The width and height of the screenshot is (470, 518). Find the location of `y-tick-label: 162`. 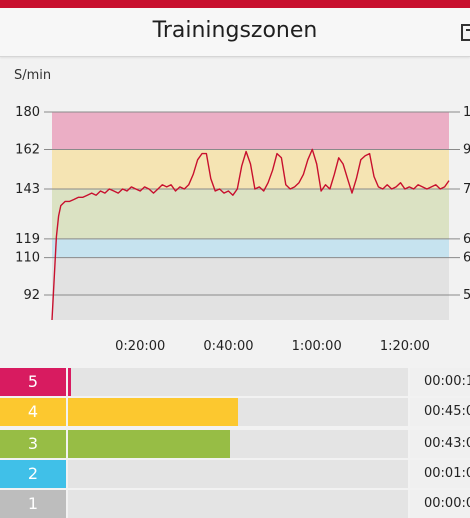

y-tick-label: 162 is located at coordinates (27, 149).